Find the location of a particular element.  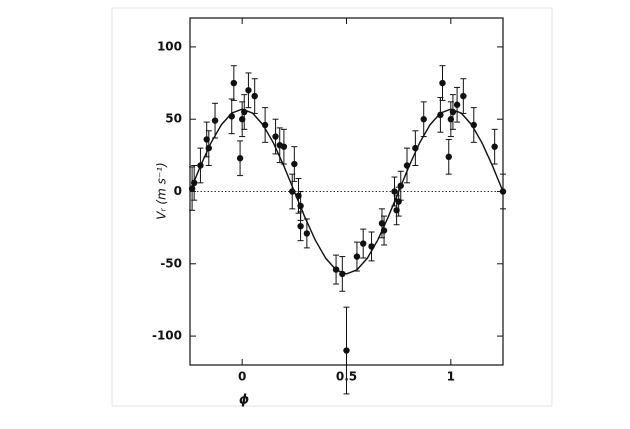

x-axis-label: ϕ is located at coordinates (244, 400).